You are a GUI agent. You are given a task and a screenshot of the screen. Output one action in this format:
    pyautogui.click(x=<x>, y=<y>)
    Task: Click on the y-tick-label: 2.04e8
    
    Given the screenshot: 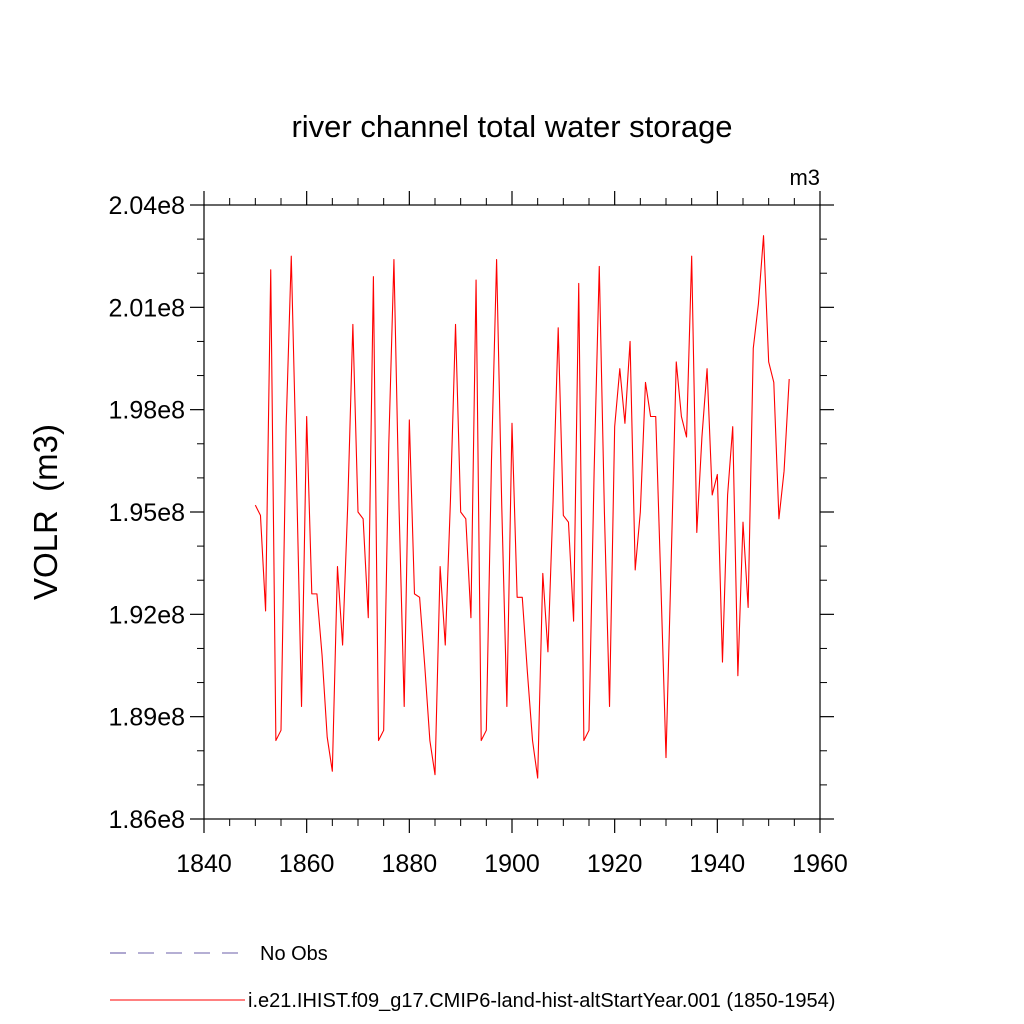 What is the action you would take?
    pyautogui.click(x=147, y=206)
    